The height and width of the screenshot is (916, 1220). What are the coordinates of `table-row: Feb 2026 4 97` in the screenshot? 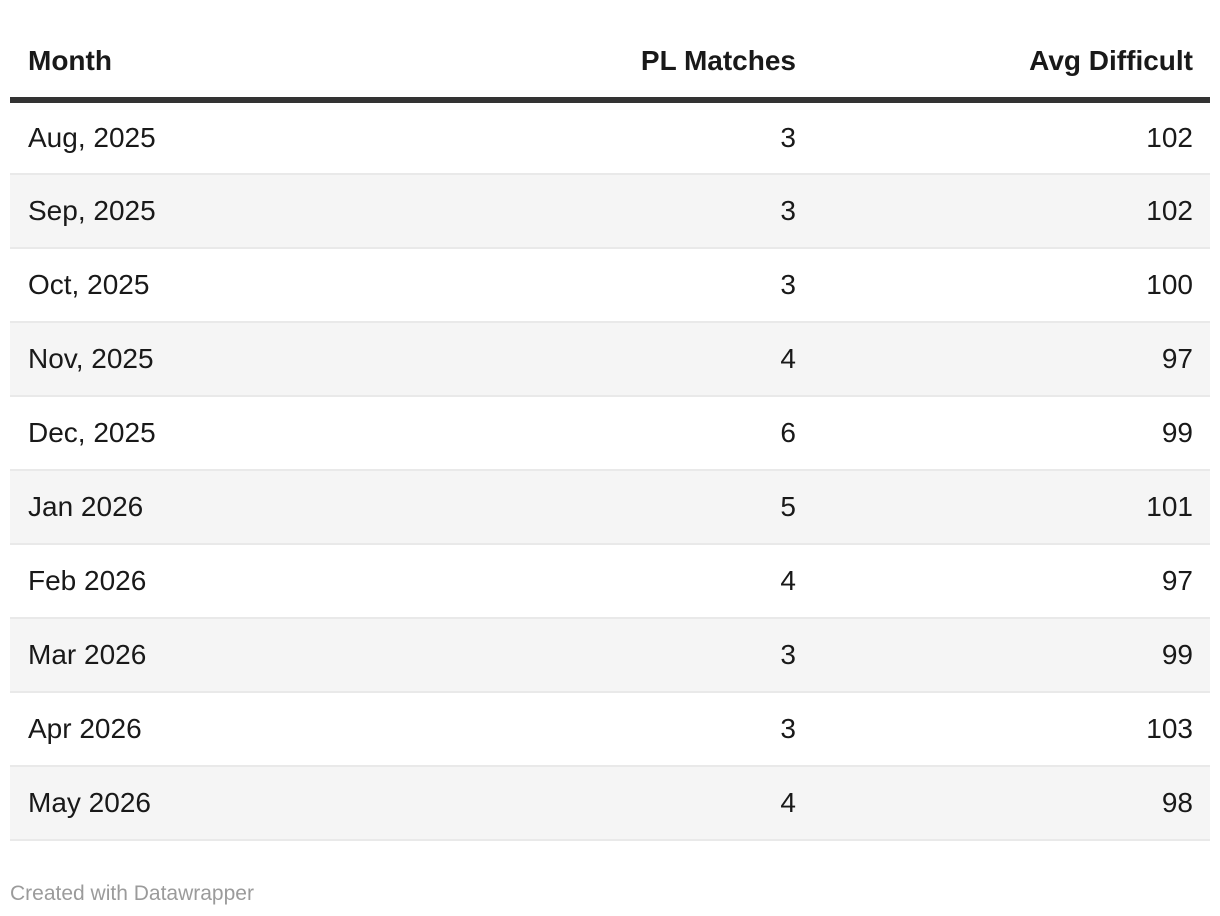 It's located at (610, 581).